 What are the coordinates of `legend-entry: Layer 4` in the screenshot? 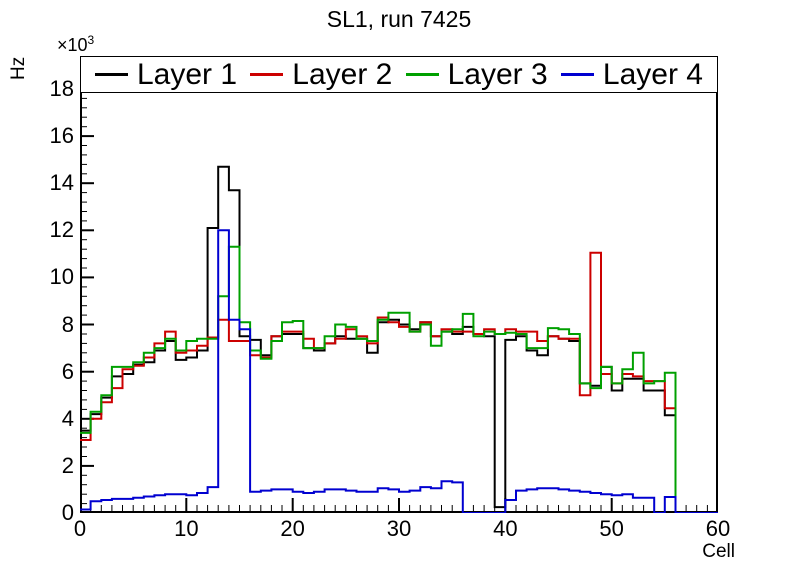 It's located at (631, 74).